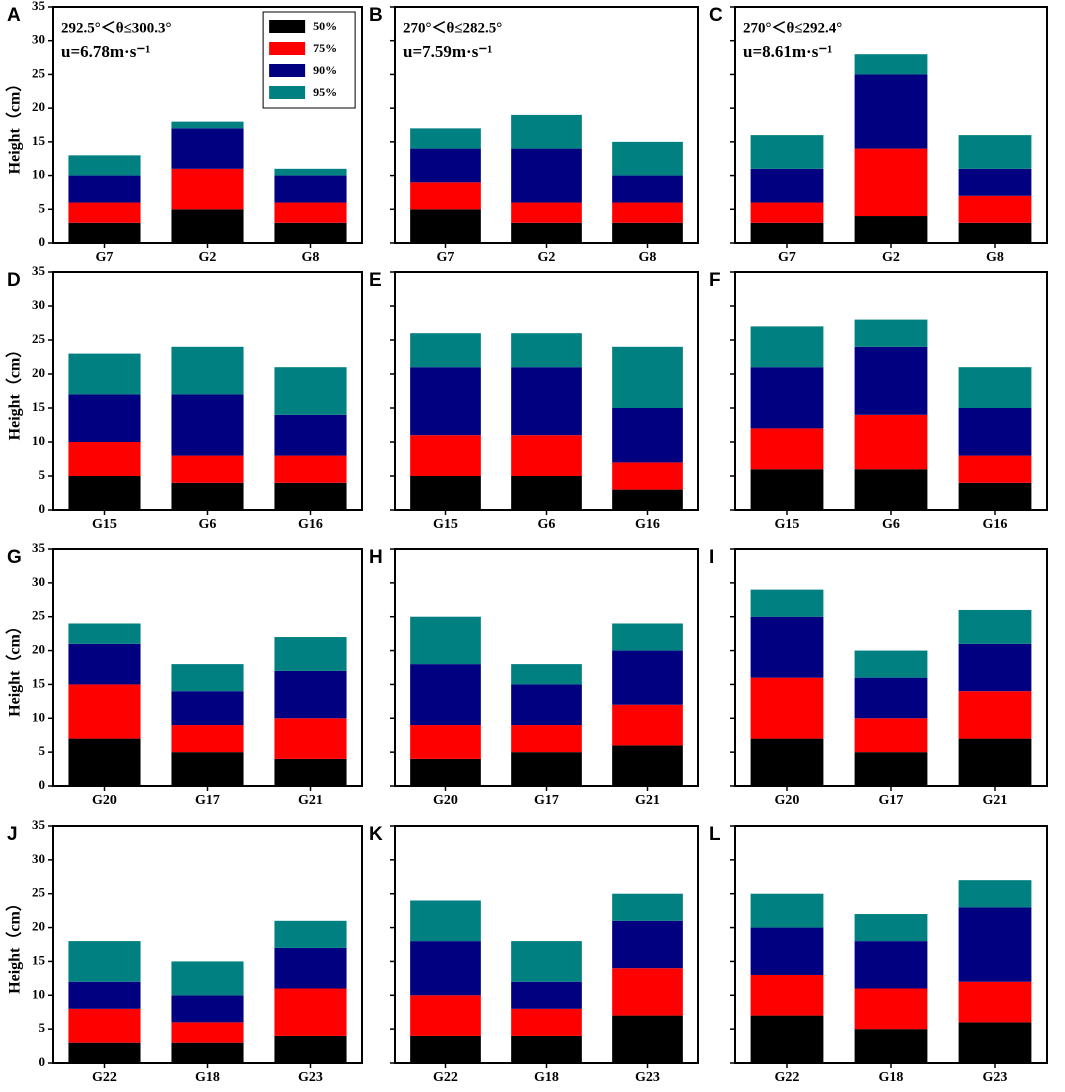 The width and height of the screenshot is (1065, 1092). I want to click on x-tick-label: G8, so click(648, 257).